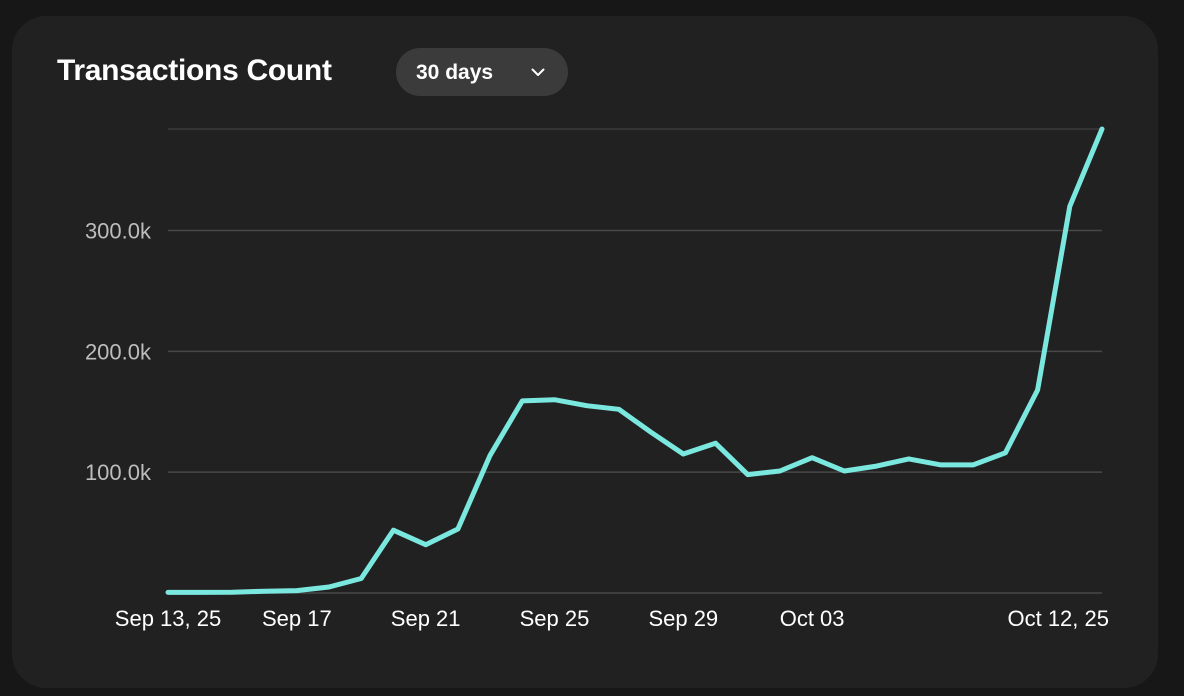  Describe the element at coordinates (168, 618) in the screenshot. I see `x-tick-label: Sep 13, 25` at that location.